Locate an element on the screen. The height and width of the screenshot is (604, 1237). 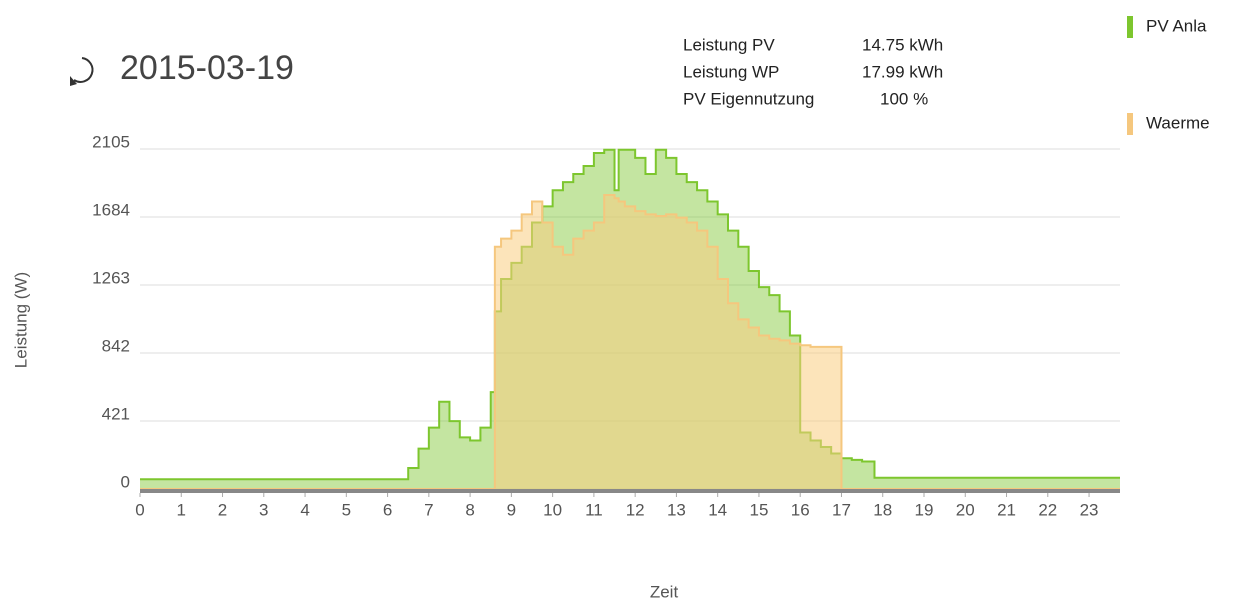
y-tick-label: 842 is located at coordinates (116, 345).